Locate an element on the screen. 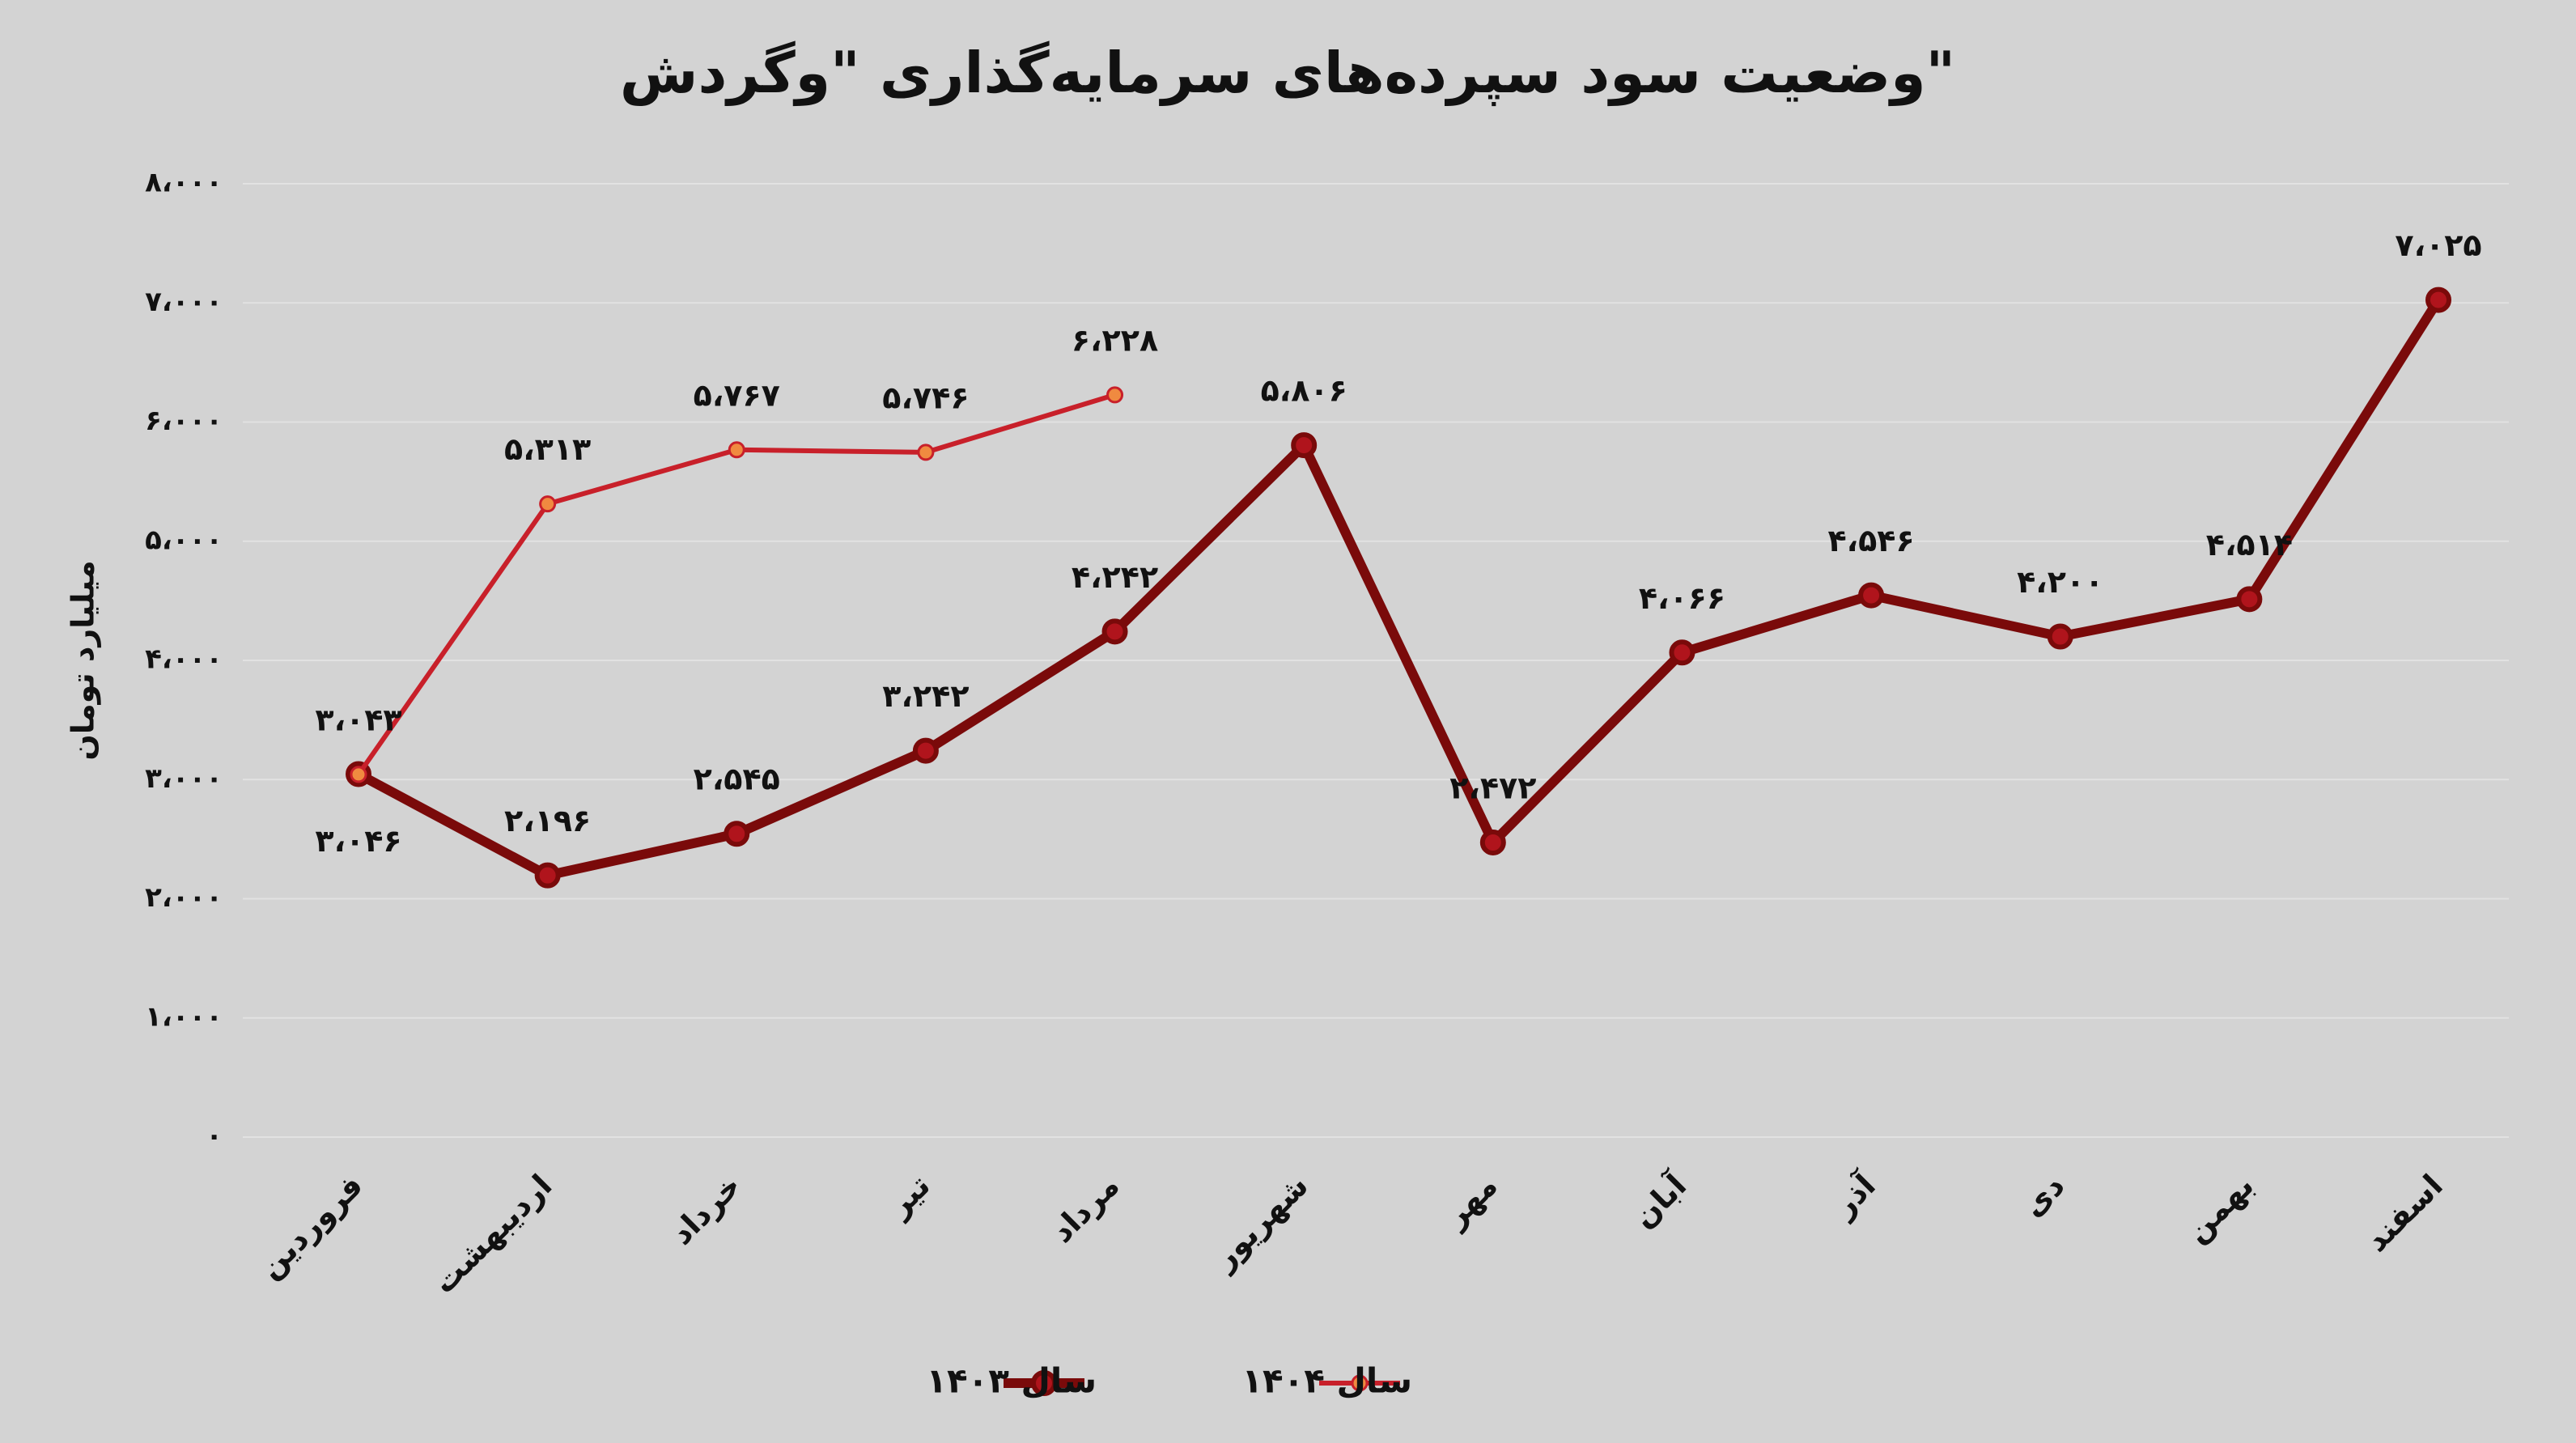  data-label: ۵،۸۰۶ is located at coordinates (1304, 391).